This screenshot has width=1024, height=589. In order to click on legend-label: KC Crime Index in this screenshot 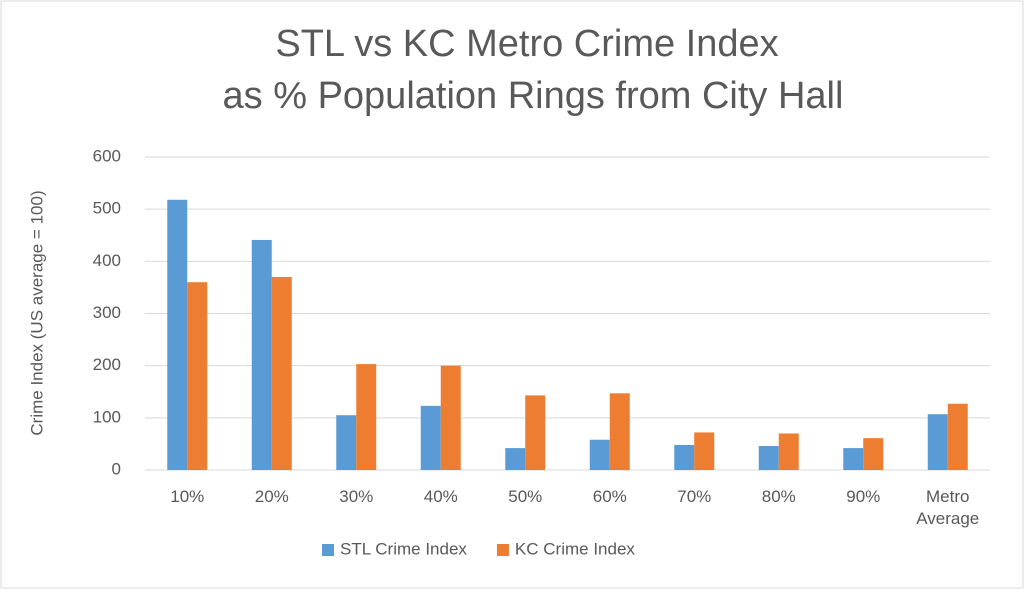, I will do `click(575, 548)`.